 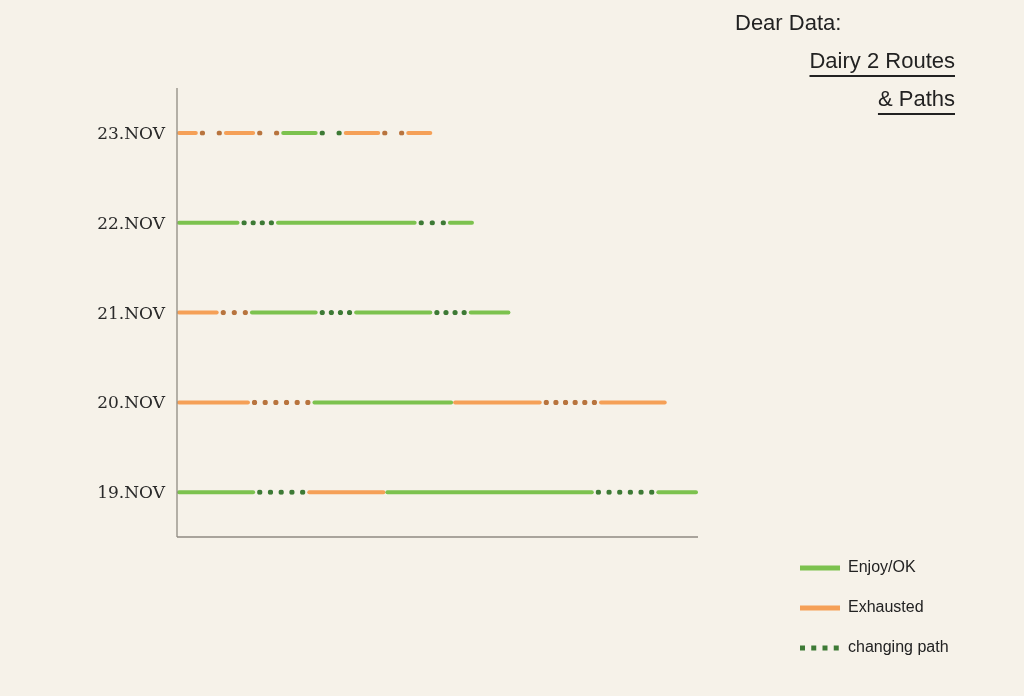 I want to click on legend-label: changing path, so click(x=898, y=647).